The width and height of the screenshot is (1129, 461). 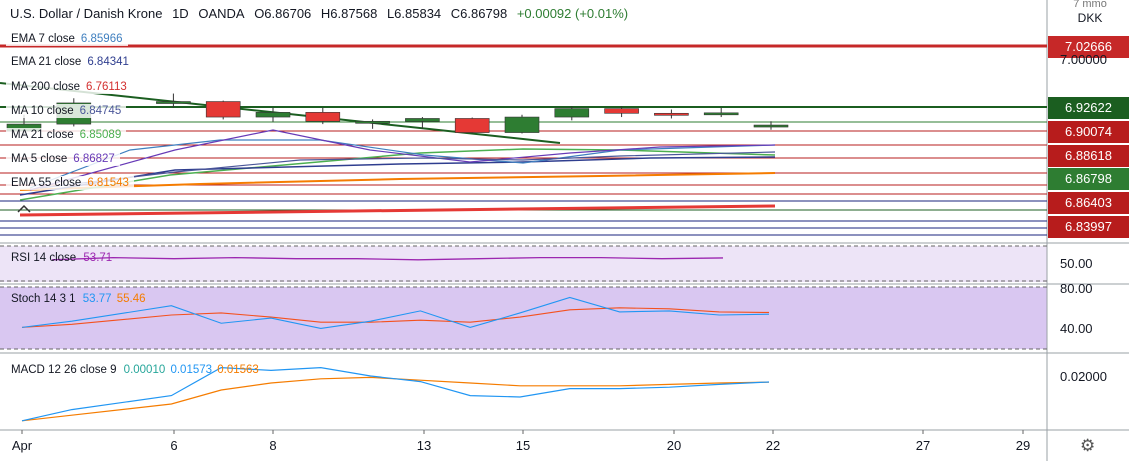 What do you see at coordinates (39, 159) in the screenshot?
I see `indicator-name: MA 5 close` at bounding box center [39, 159].